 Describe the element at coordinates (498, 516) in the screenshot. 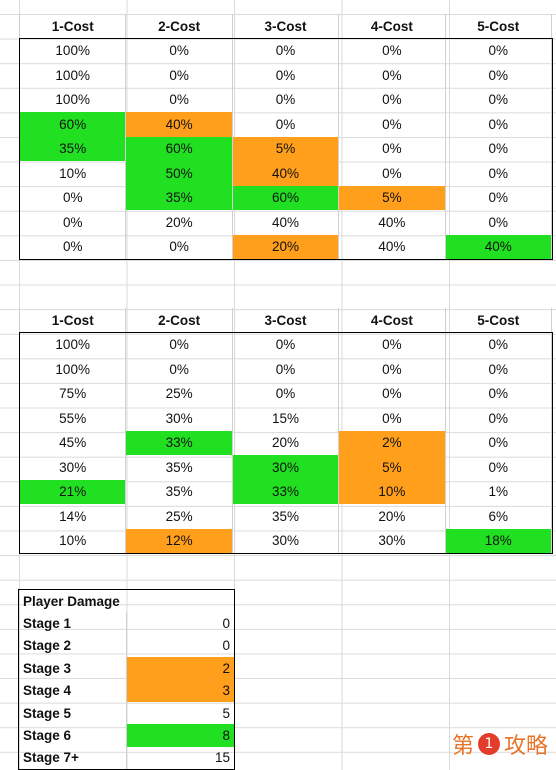

I see `table-cell: 6%` at that location.